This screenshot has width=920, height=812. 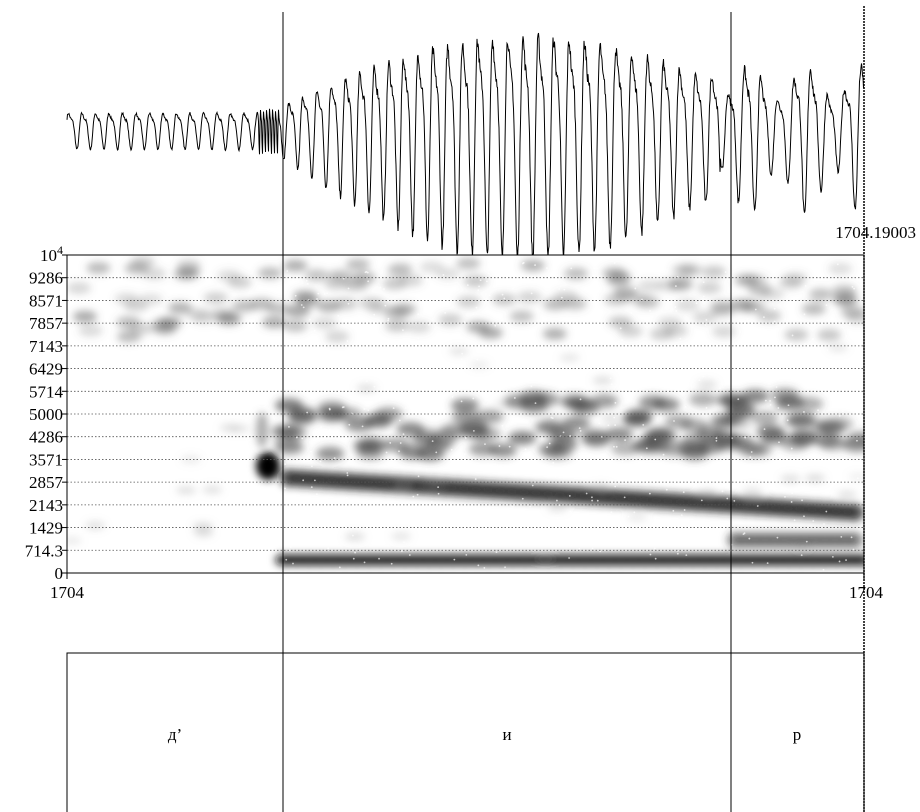 What do you see at coordinates (46, 414) in the screenshot?
I see `y-tick-label: 5000` at bounding box center [46, 414].